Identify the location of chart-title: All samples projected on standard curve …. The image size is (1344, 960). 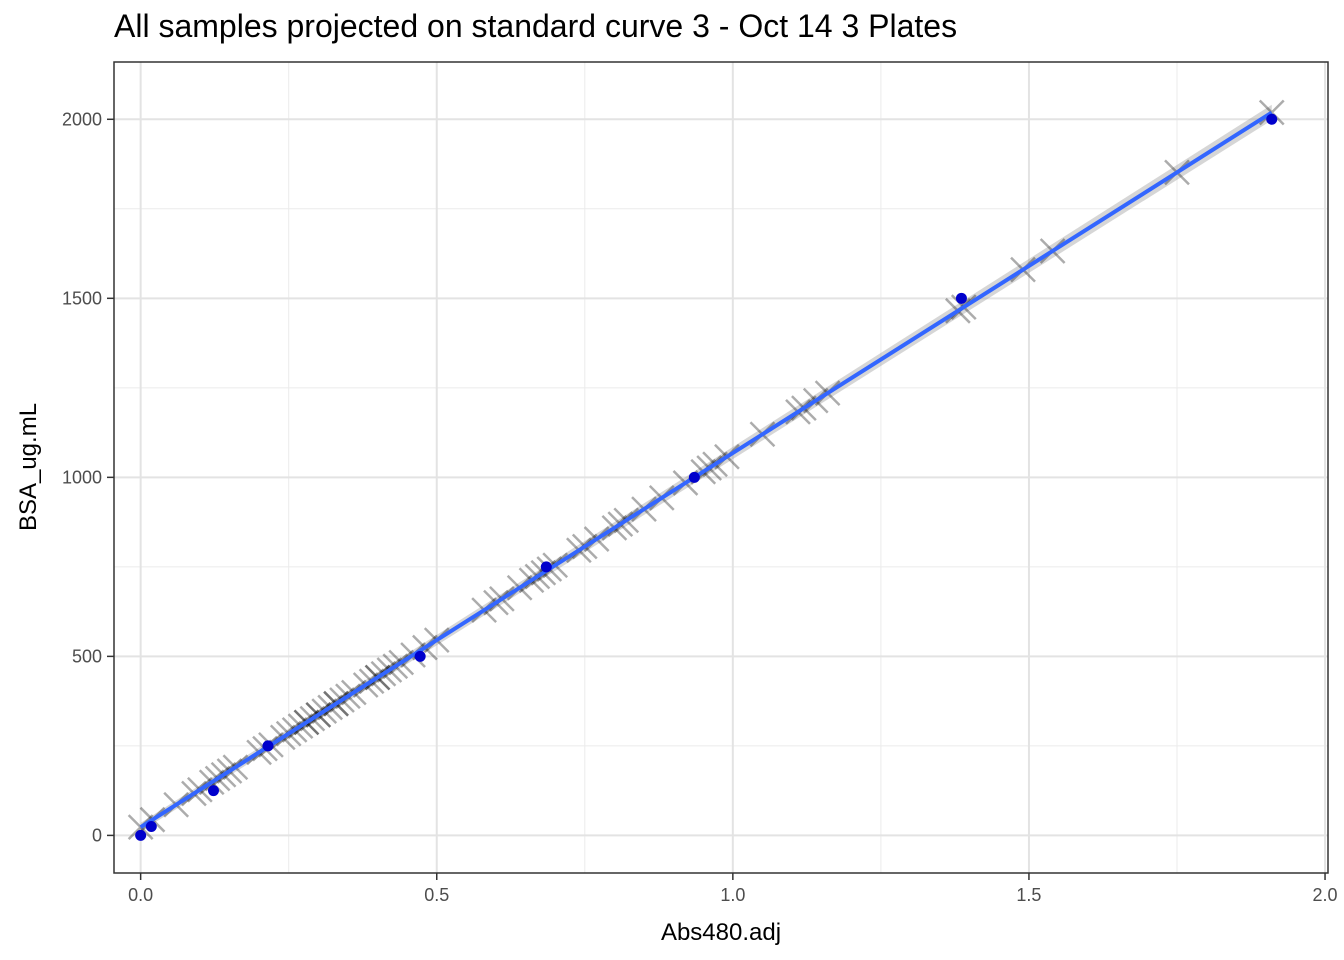
(536, 26).